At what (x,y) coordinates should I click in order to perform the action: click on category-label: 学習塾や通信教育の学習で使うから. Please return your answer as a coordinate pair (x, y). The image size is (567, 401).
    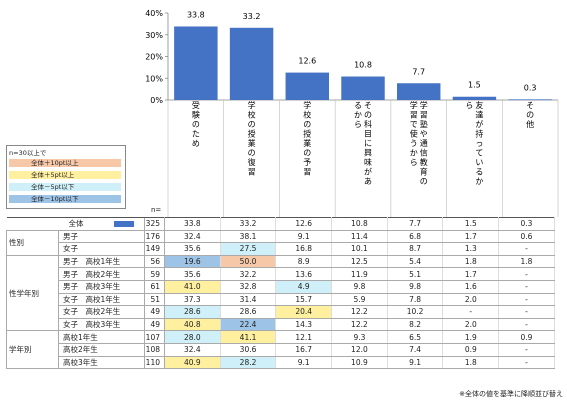
    Looking at the image, I should click on (419, 143).